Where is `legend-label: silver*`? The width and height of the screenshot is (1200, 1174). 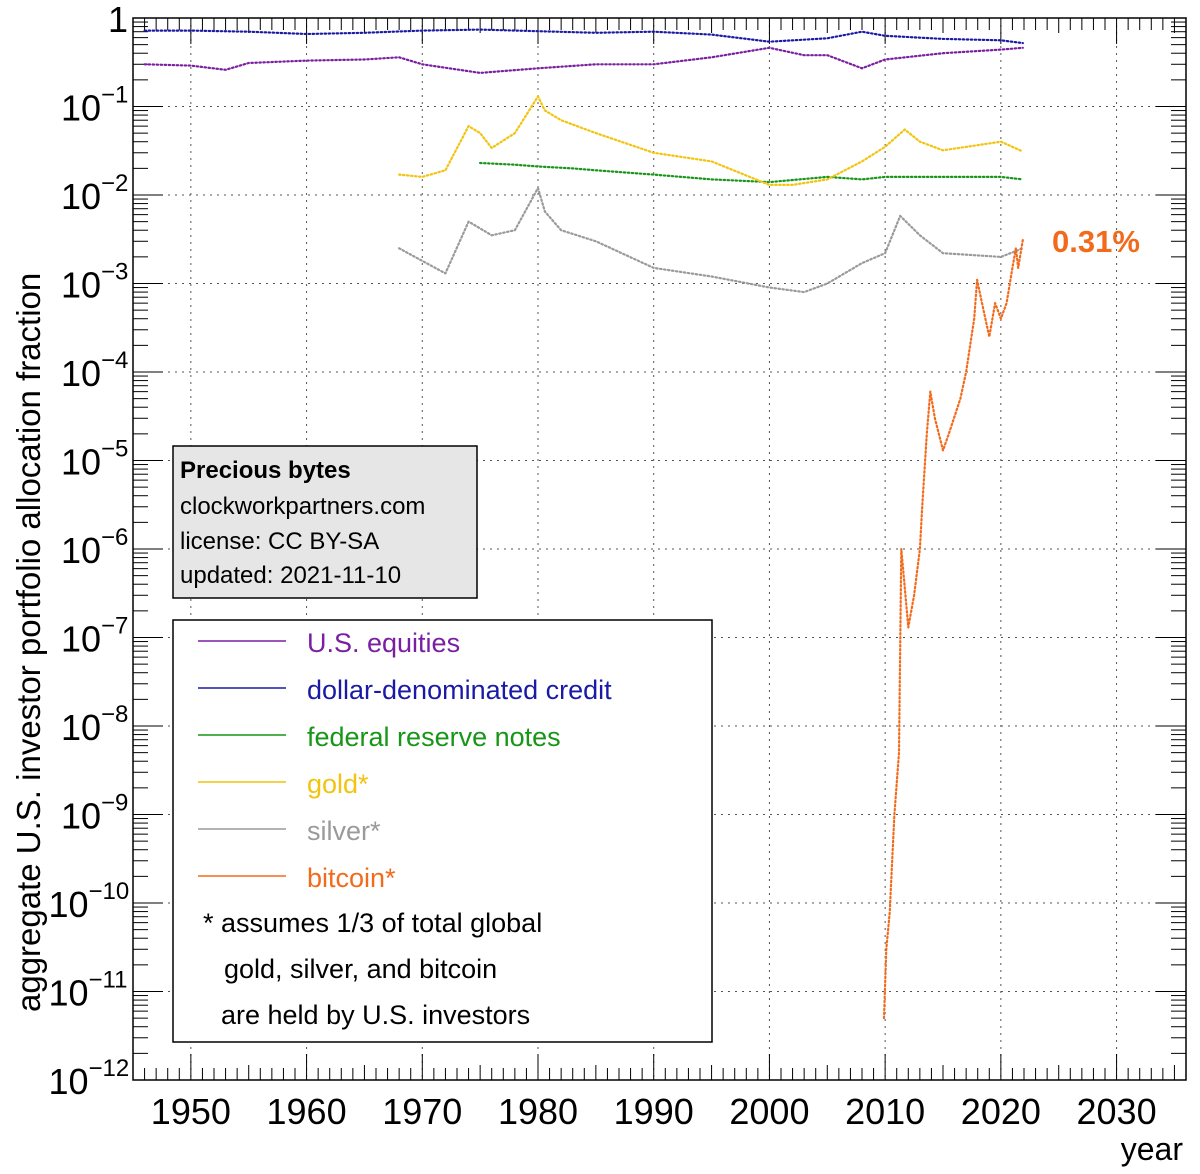
legend-label: silver* is located at coordinates (344, 831).